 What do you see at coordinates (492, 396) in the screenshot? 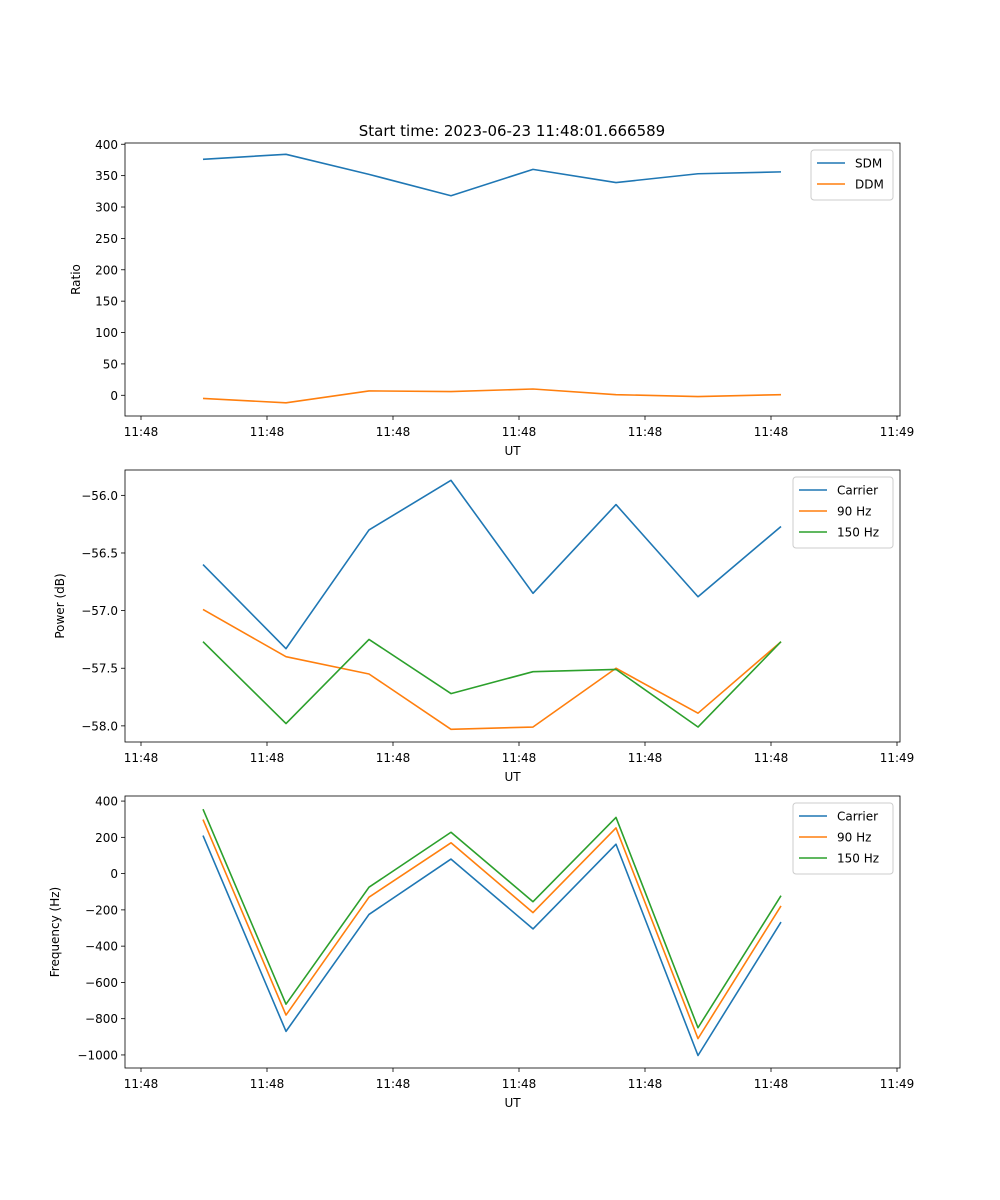
I see `series-line-ddm` at bounding box center [492, 396].